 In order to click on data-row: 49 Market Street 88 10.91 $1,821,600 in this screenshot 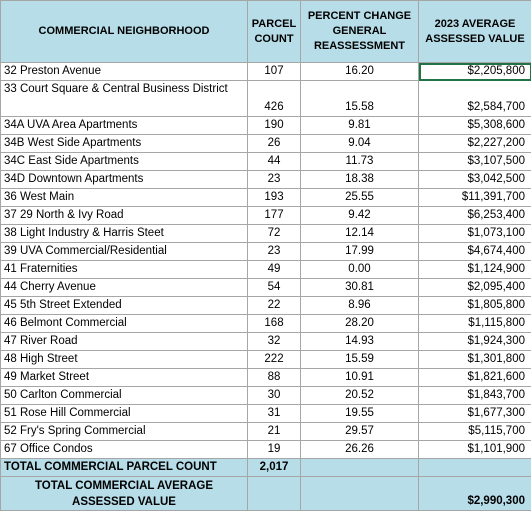, I will do `click(265, 377)`.